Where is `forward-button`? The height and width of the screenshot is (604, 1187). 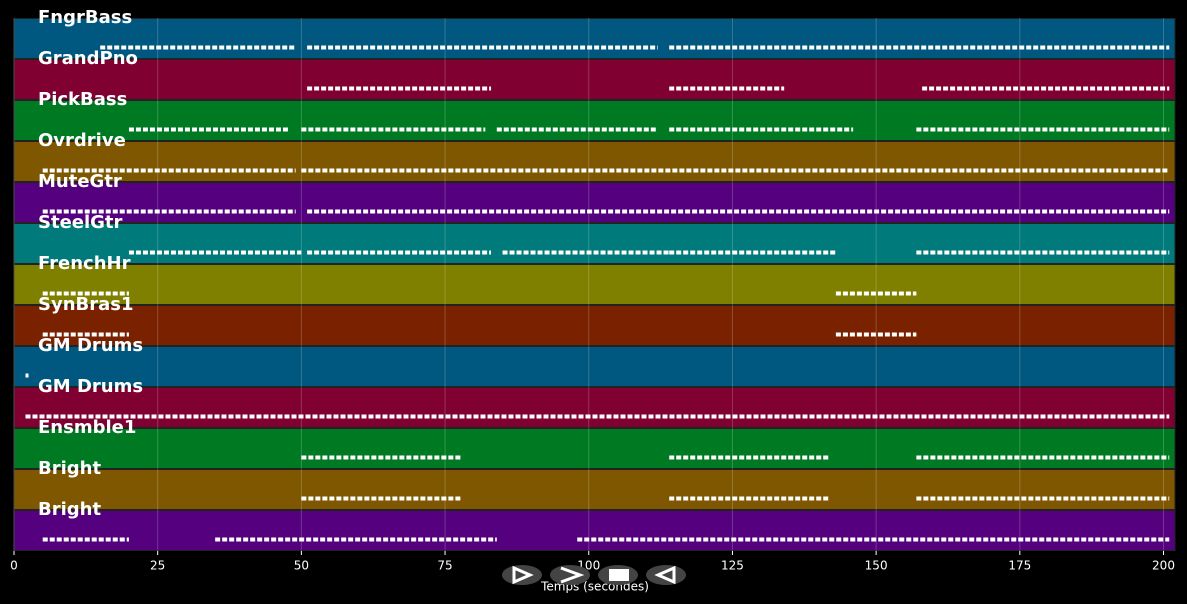
forward-button is located at coordinates (570, 575).